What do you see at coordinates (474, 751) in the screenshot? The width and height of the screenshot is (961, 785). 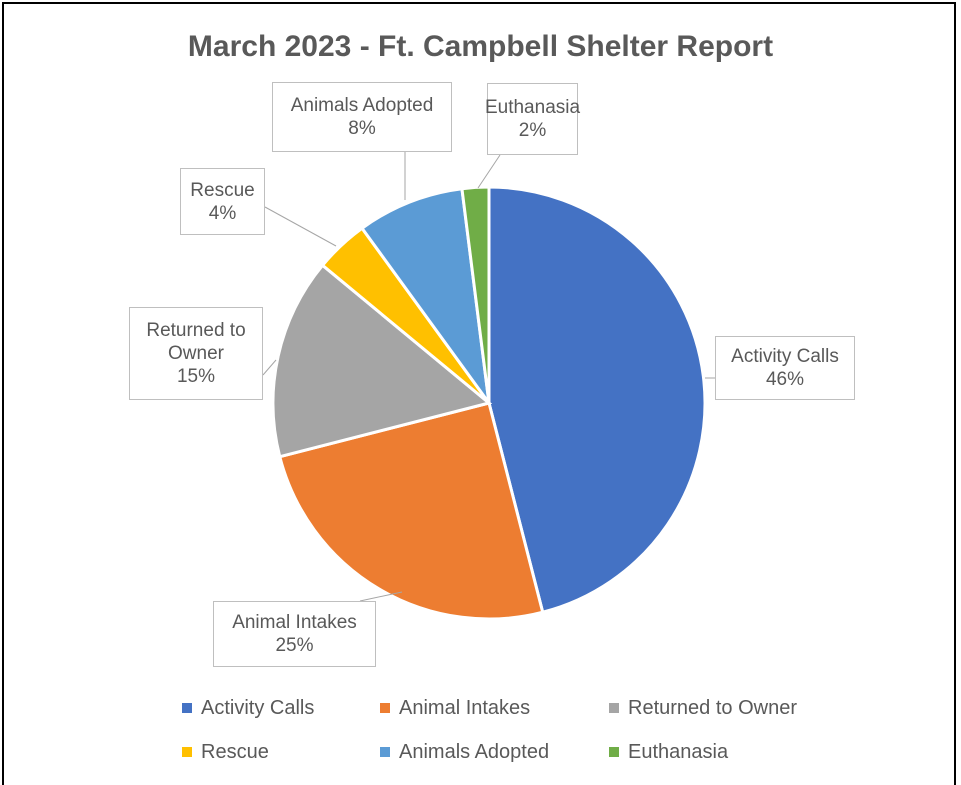 I see `legend-label: Animals Adopted` at bounding box center [474, 751].